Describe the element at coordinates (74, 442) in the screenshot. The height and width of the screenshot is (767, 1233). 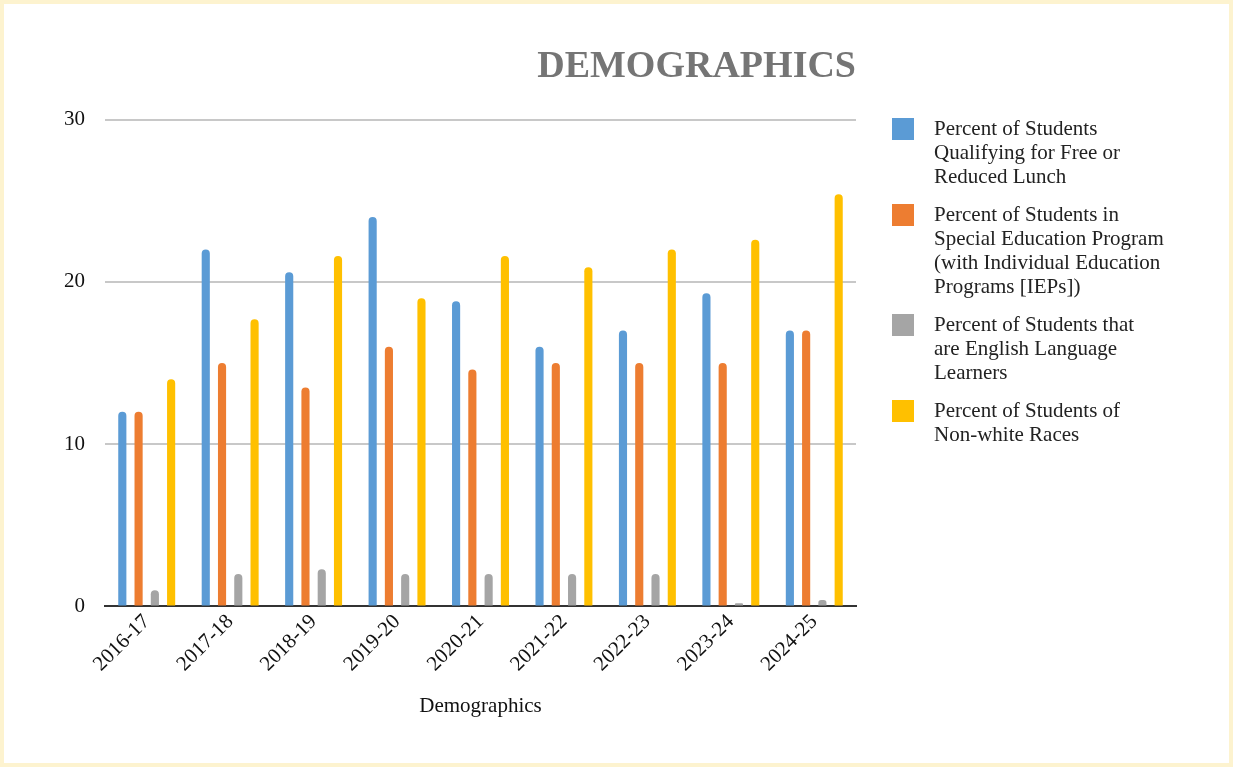
I see `y-tick-label: 10` at that location.